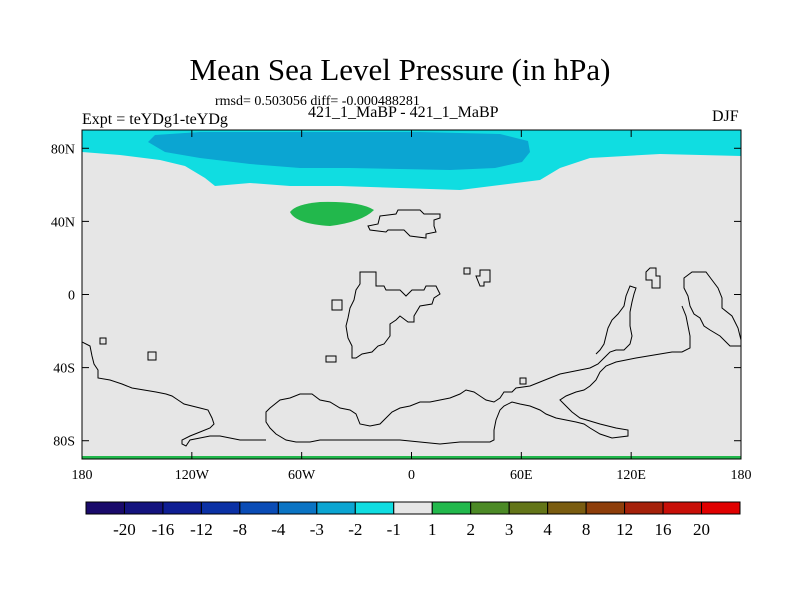 The height and width of the screenshot is (600, 800). Describe the element at coordinates (403, 112) in the screenshot. I see `comparison-label: 421_1_MaBP - 421_1_MaBP` at that location.